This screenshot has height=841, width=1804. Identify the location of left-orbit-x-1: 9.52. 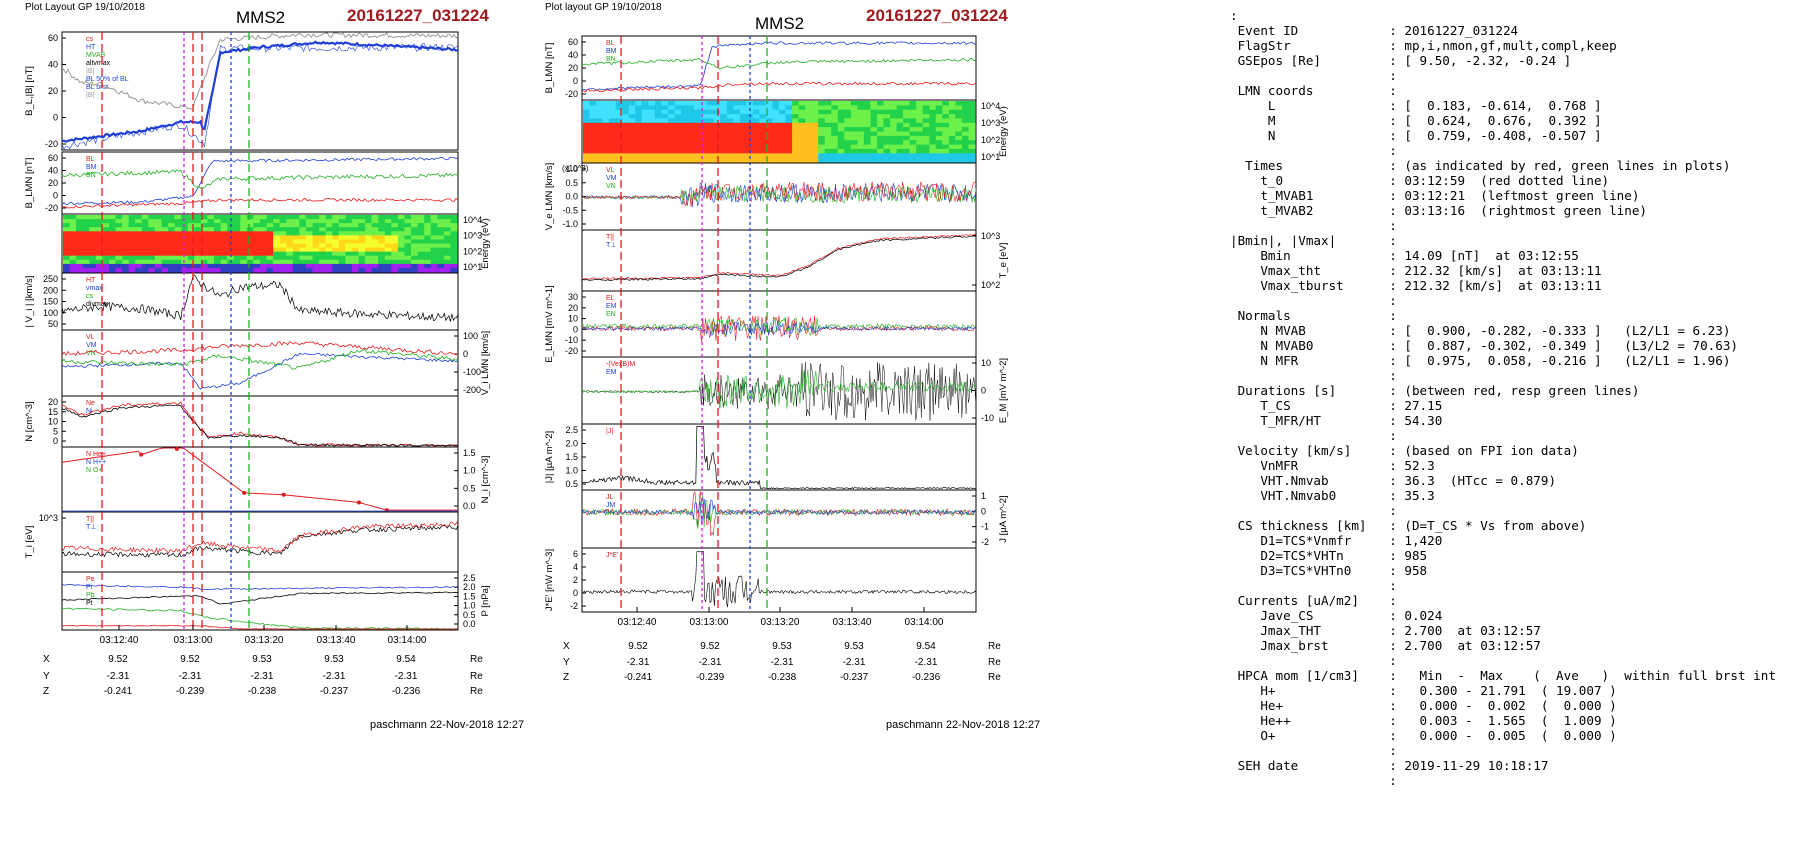
(190, 659).